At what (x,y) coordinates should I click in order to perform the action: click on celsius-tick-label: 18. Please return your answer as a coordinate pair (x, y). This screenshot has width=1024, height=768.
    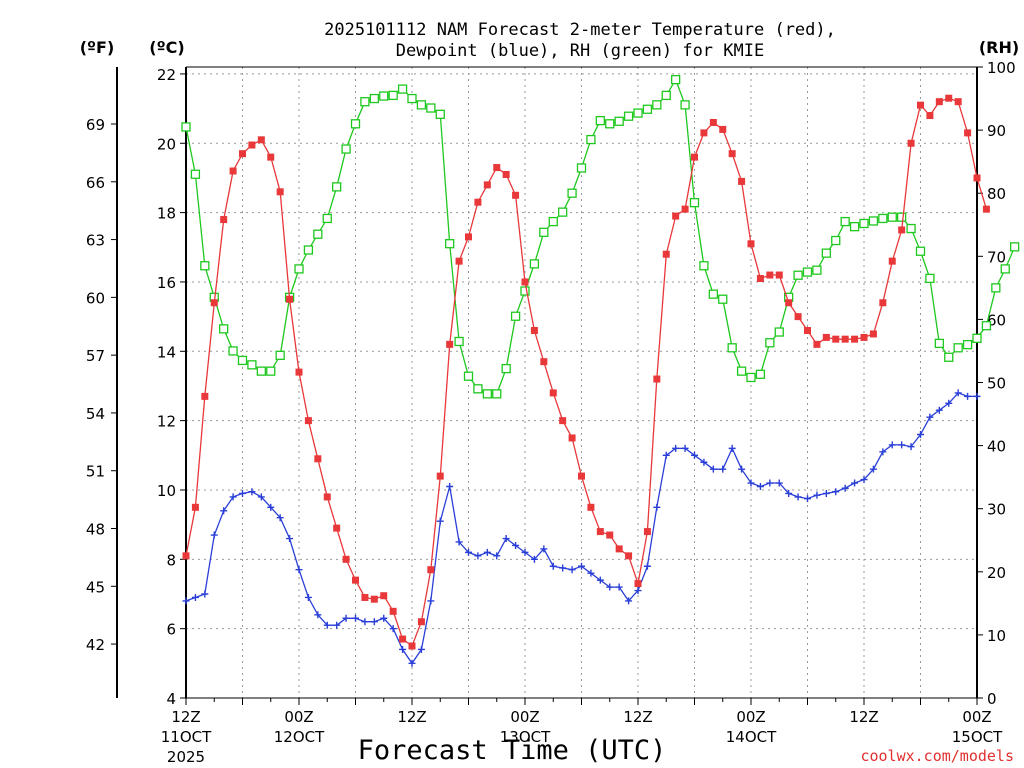
    Looking at the image, I should click on (166, 214).